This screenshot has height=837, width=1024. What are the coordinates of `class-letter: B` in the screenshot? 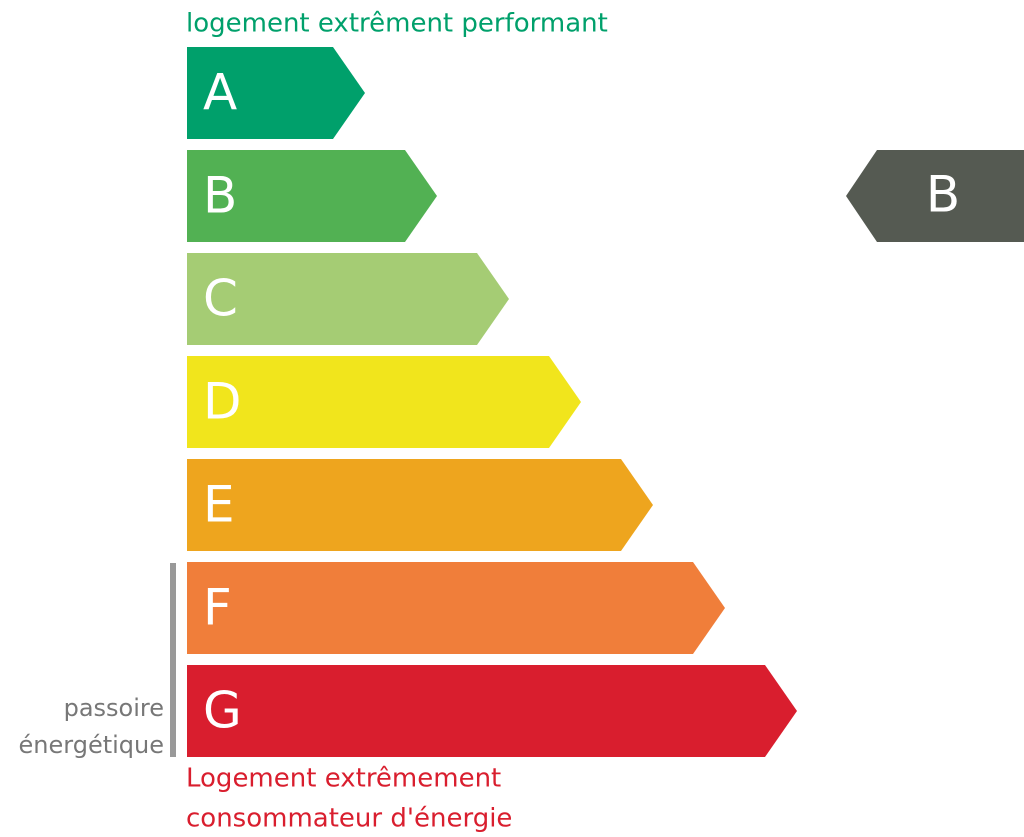 It's located at (220, 196).